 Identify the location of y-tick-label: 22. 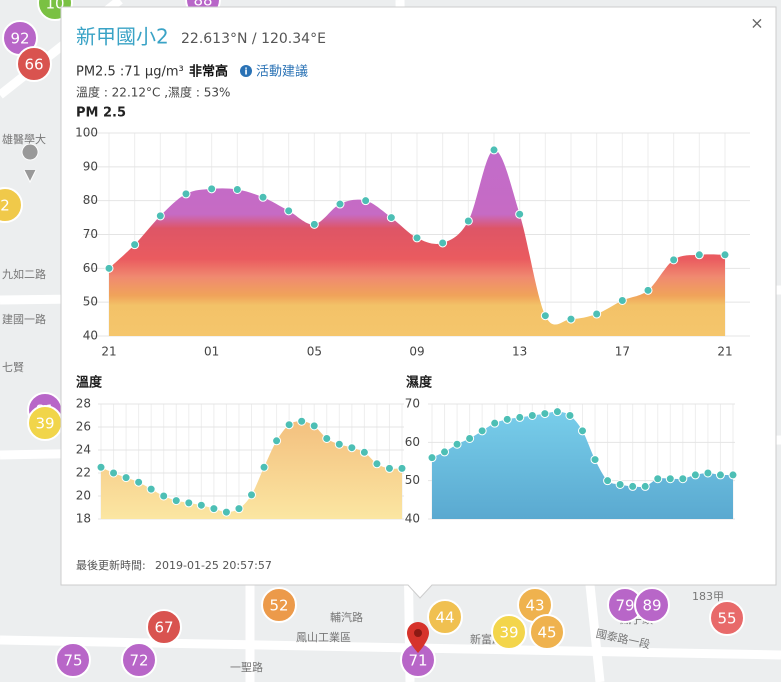
(83, 473).